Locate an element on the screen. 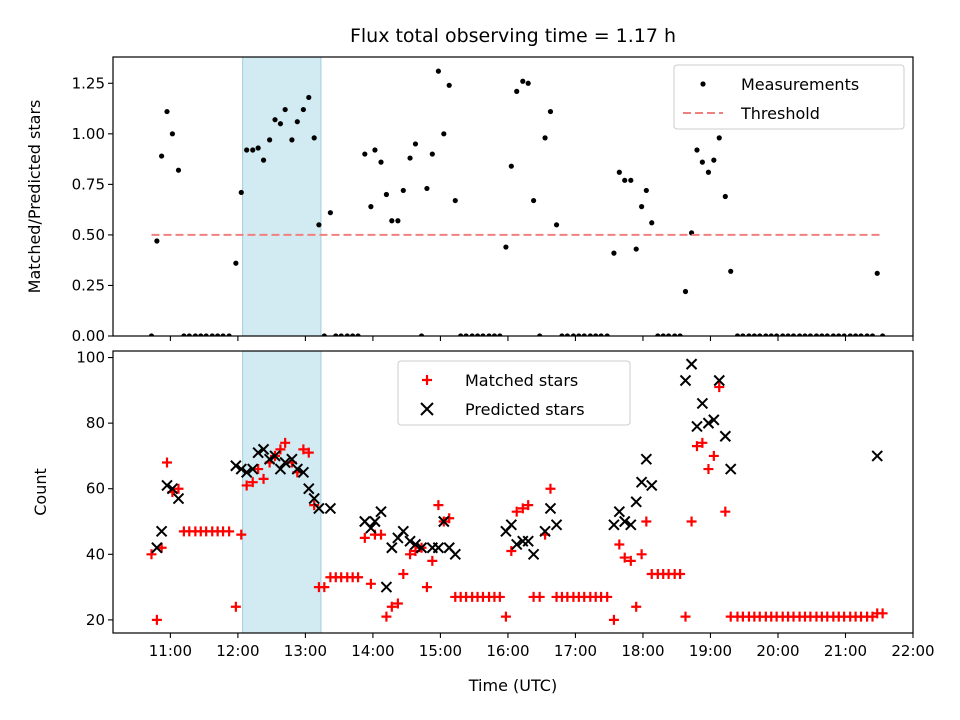  shaded-span is located at coordinates (282, 492).